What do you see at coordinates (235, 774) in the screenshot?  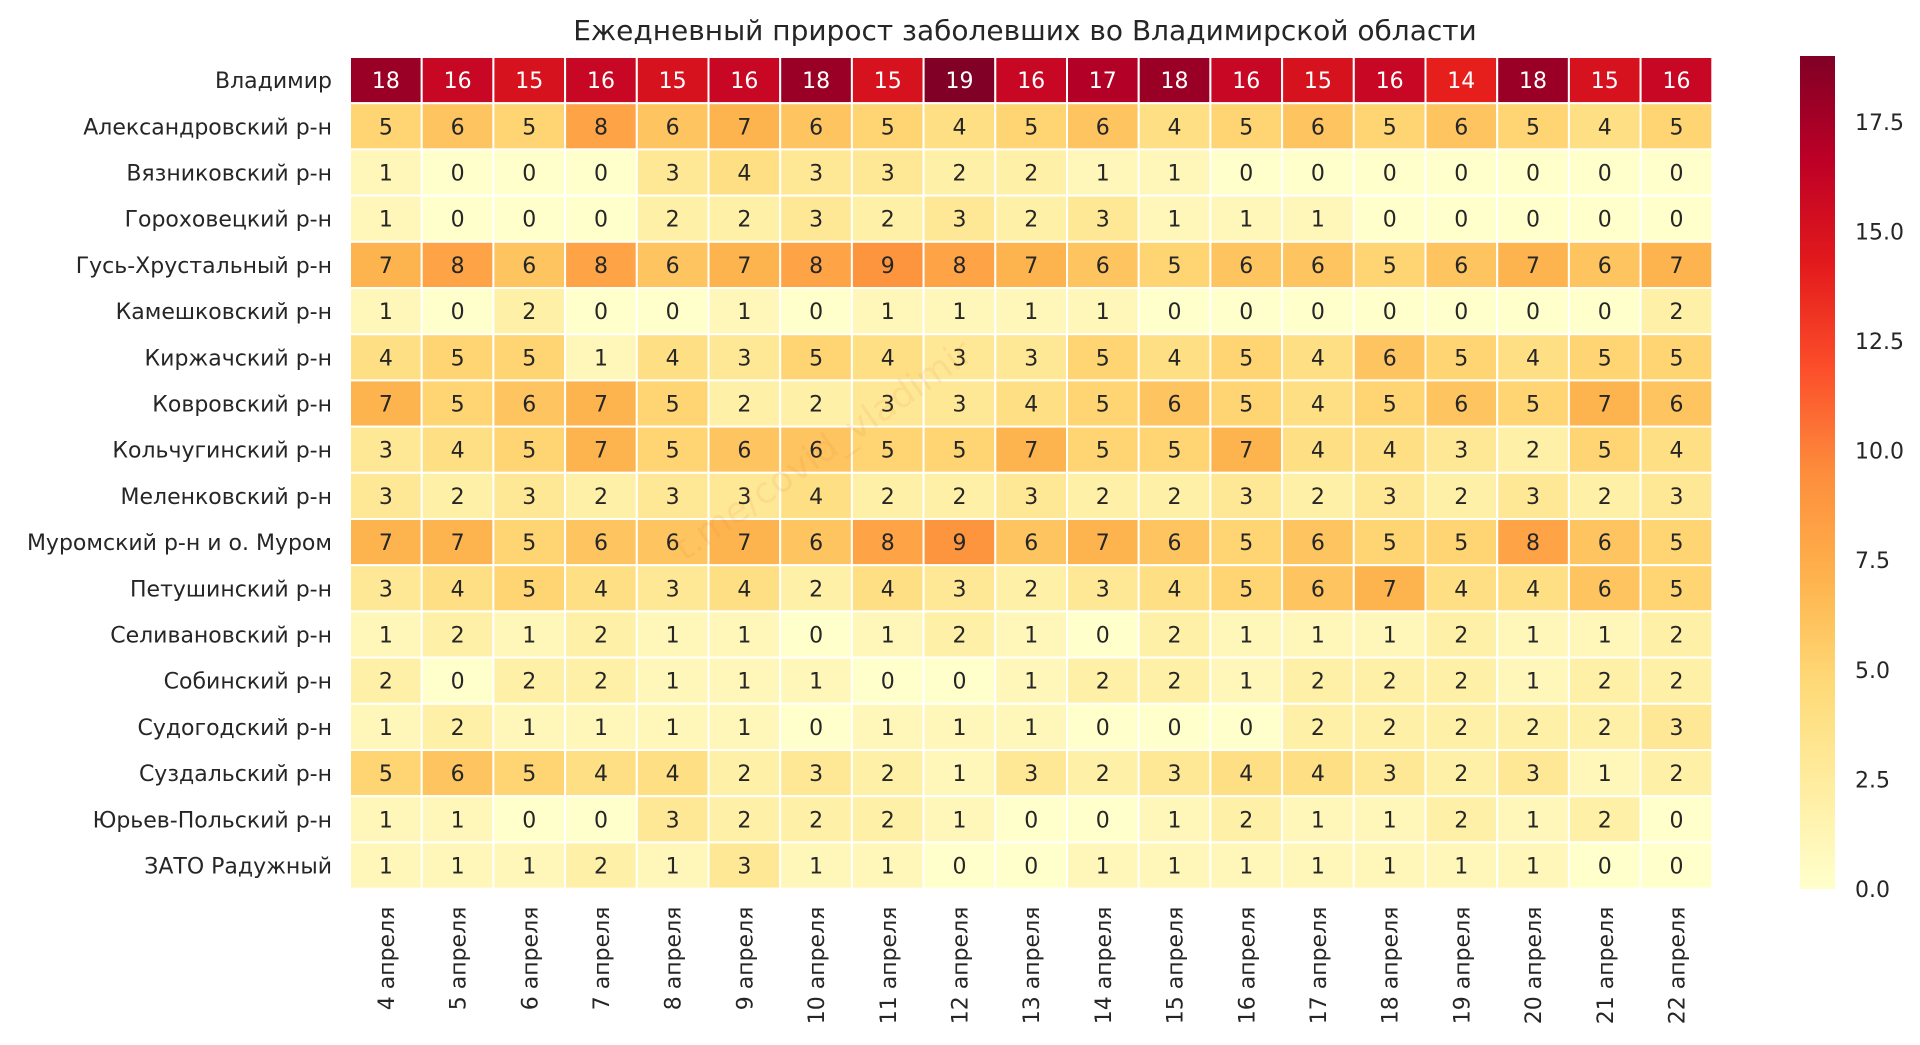 I see `y-tick-label: Суздальский р-н` at bounding box center [235, 774].